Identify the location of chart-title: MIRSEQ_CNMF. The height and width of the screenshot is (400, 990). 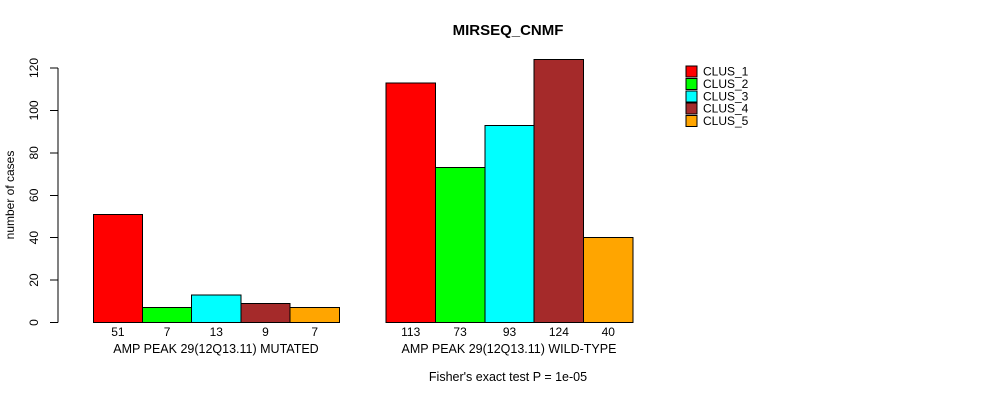
(508, 30).